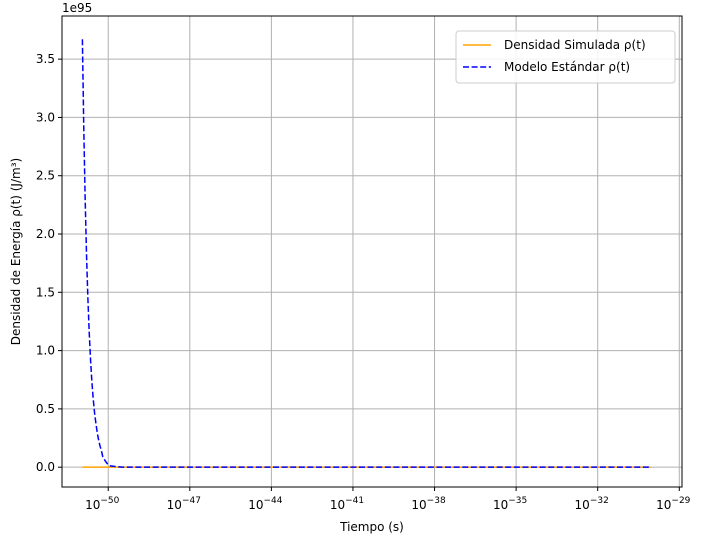 The height and width of the screenshot is (545, 710). I want to click on y-tick-label: 1.0, so click(45, 351).